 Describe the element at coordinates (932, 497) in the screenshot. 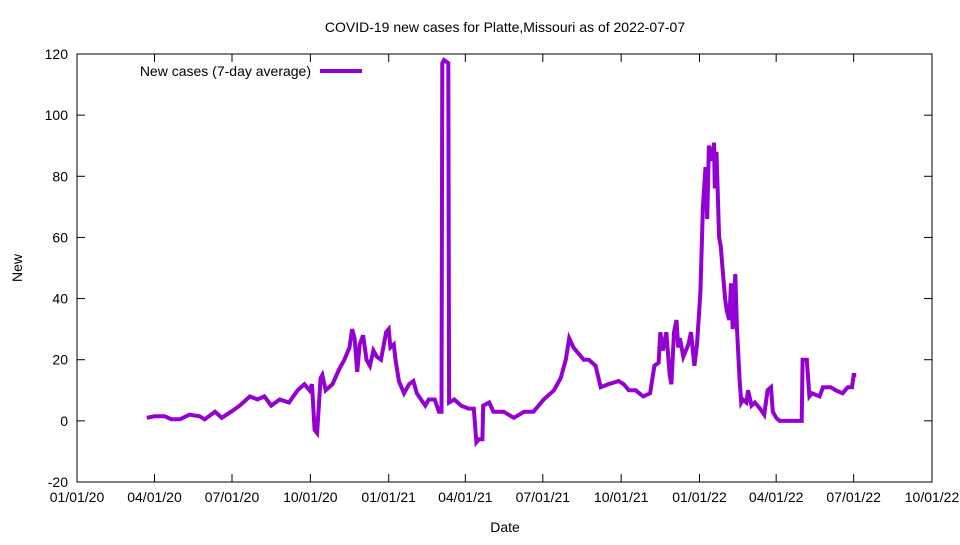

I see `x-tick-label: 10/01/22` at that location.